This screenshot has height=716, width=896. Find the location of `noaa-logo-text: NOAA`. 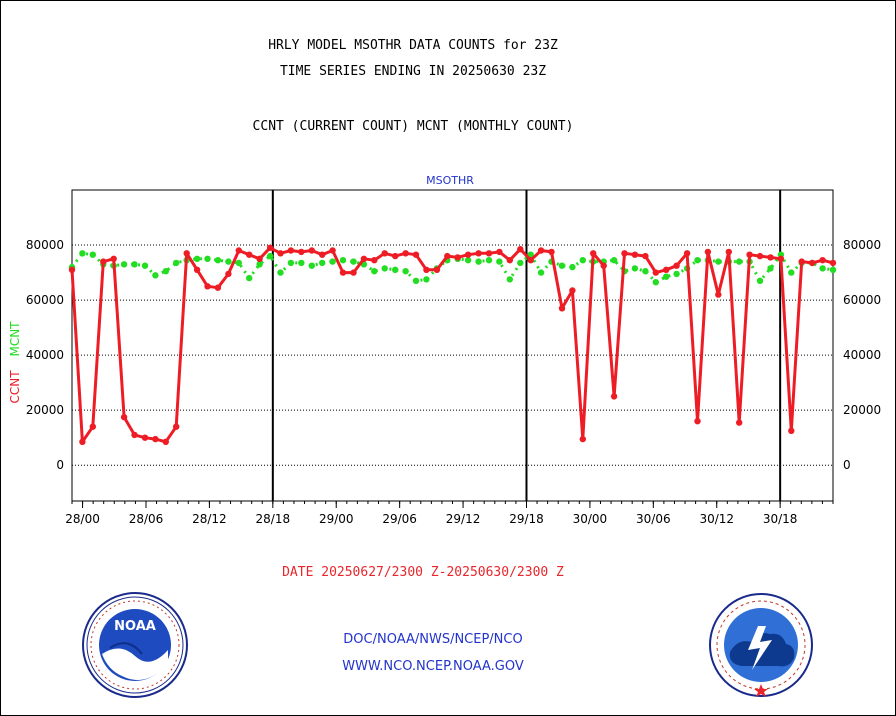

noaa-logo-text: NOAA is located at coordinates (135, 626).